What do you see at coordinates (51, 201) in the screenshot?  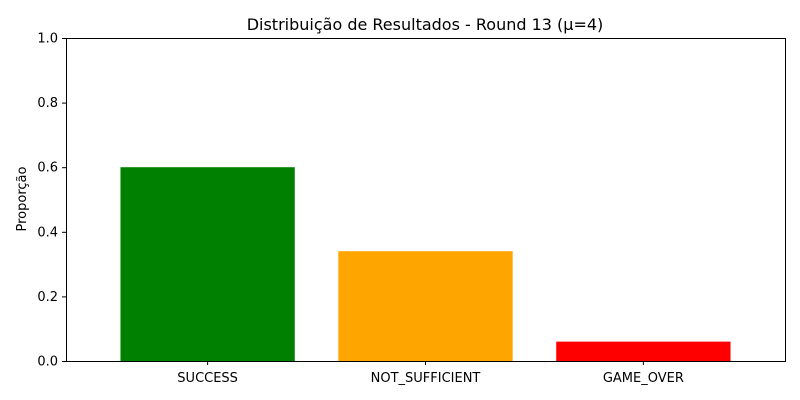 I see `y-ticks-group: 0.0 0.2 0.4 0.6 0.8 1.0` at bounding box center [51, 201].